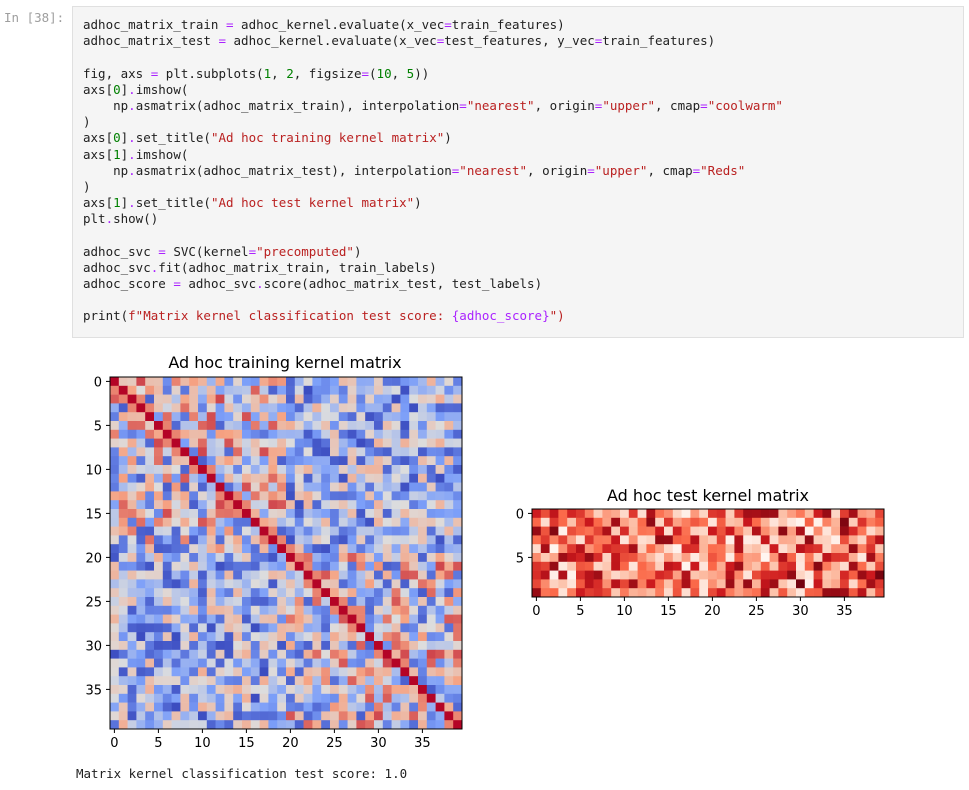 The width and height of the screenshot is (969, 790). What do you see at coordinates (93, 558) in the screenshot?
I see `y-tick-label: 20` at bounding box center [93, 558].